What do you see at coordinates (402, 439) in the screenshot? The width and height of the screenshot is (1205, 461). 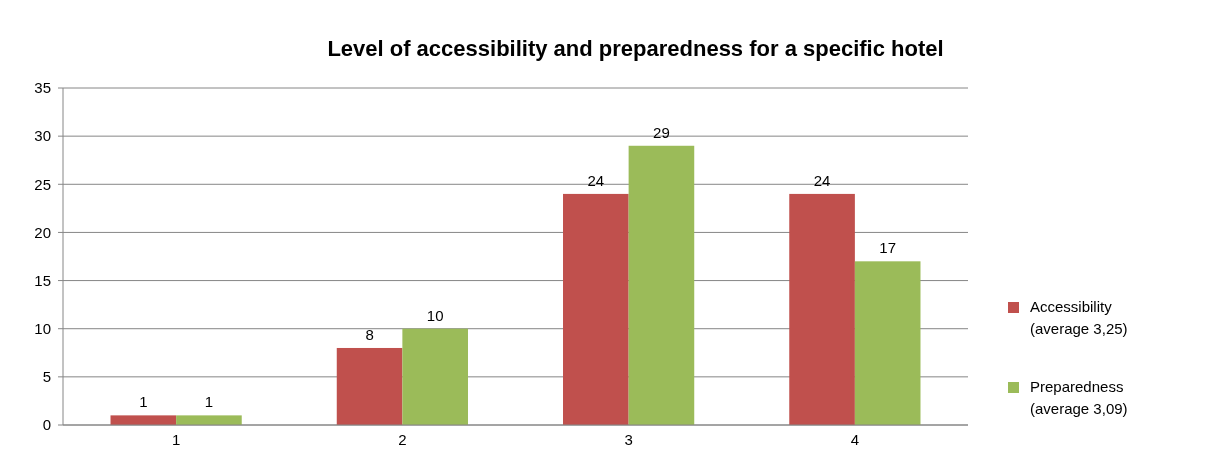 I see `x-tick-label: 2` at bounding box center [402, 439].